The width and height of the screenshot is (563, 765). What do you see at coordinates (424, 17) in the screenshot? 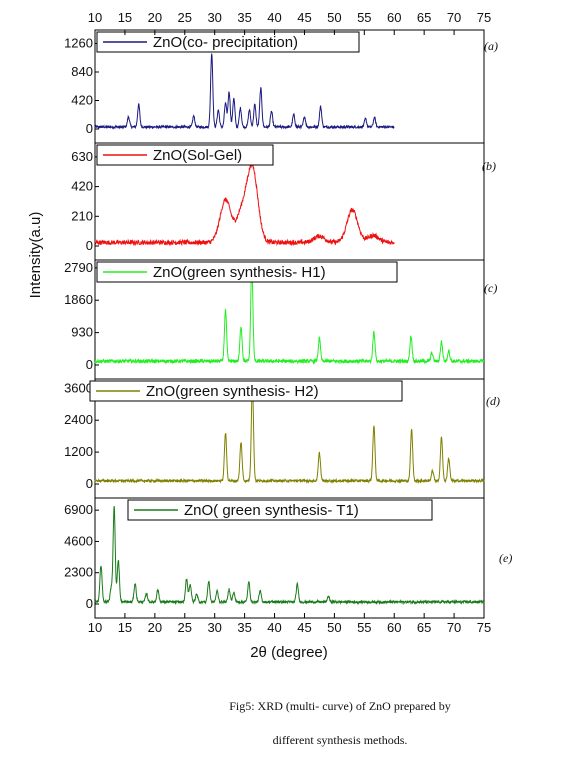
I see `x-tick-label-top: 65` at bounding box center [424, 17].